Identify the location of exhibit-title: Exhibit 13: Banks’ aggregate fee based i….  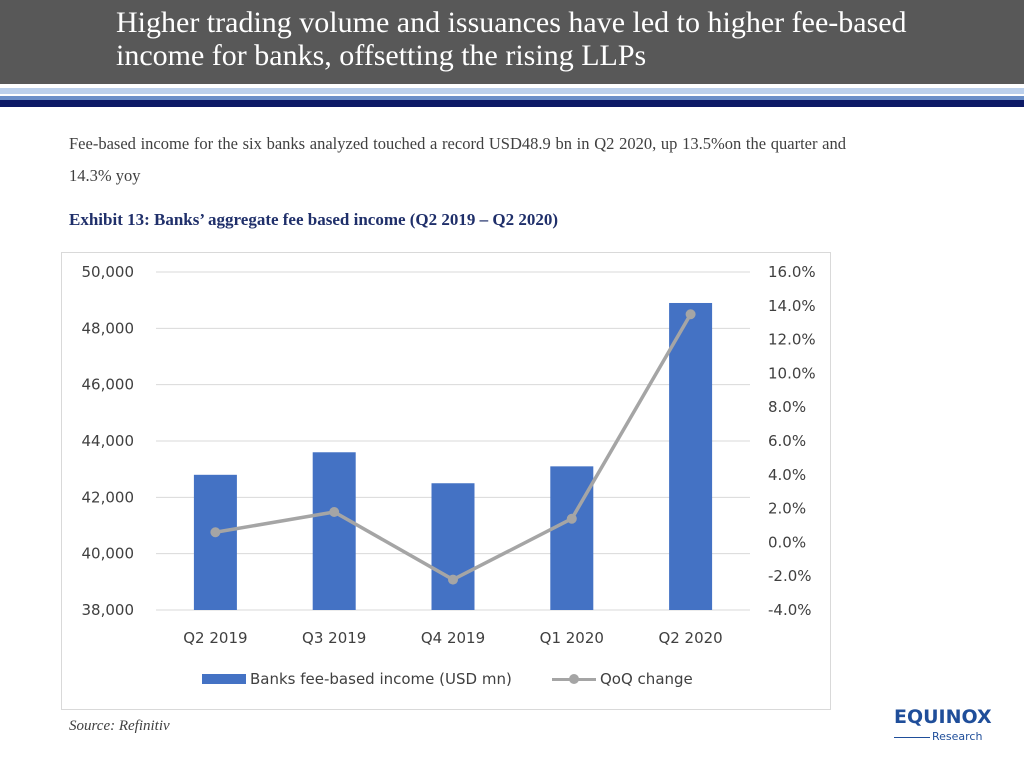
(314, 219).